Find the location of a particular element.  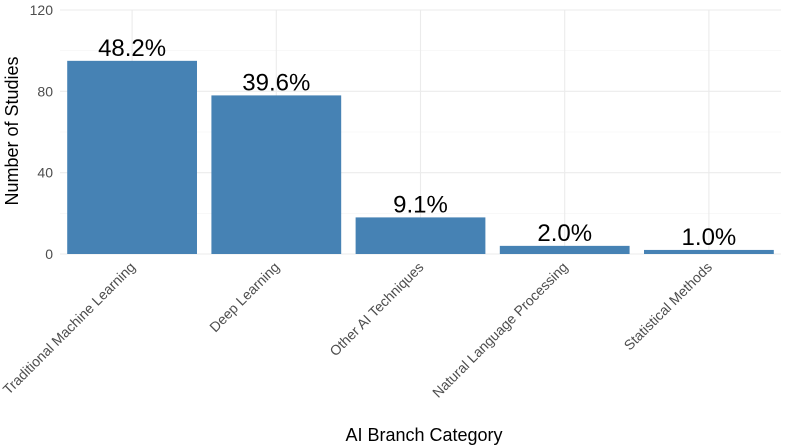

y-tick-label: 80 is located at coordinates (45, 91).